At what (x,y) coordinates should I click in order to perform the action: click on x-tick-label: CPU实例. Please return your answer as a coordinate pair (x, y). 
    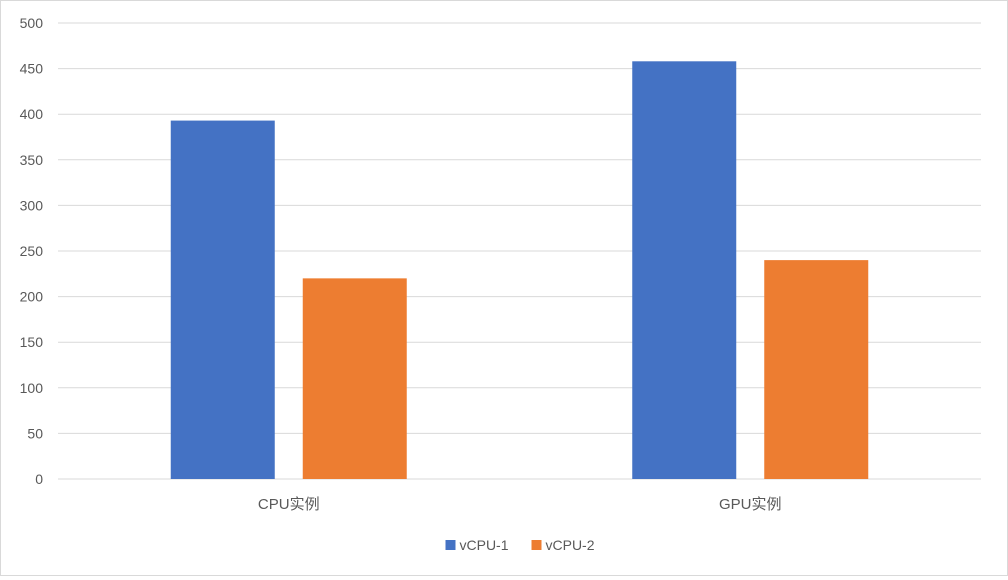
    Looking at the image, I should click on (289, 504).